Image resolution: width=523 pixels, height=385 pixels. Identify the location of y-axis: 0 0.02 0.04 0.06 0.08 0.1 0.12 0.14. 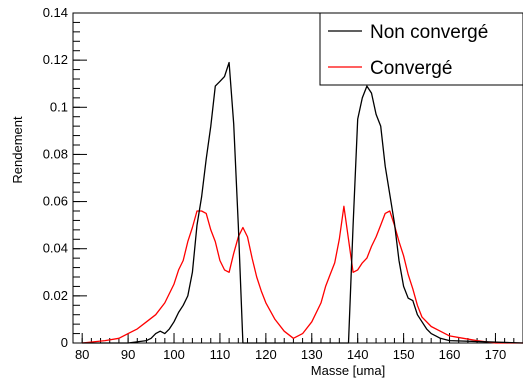
(65, 177).